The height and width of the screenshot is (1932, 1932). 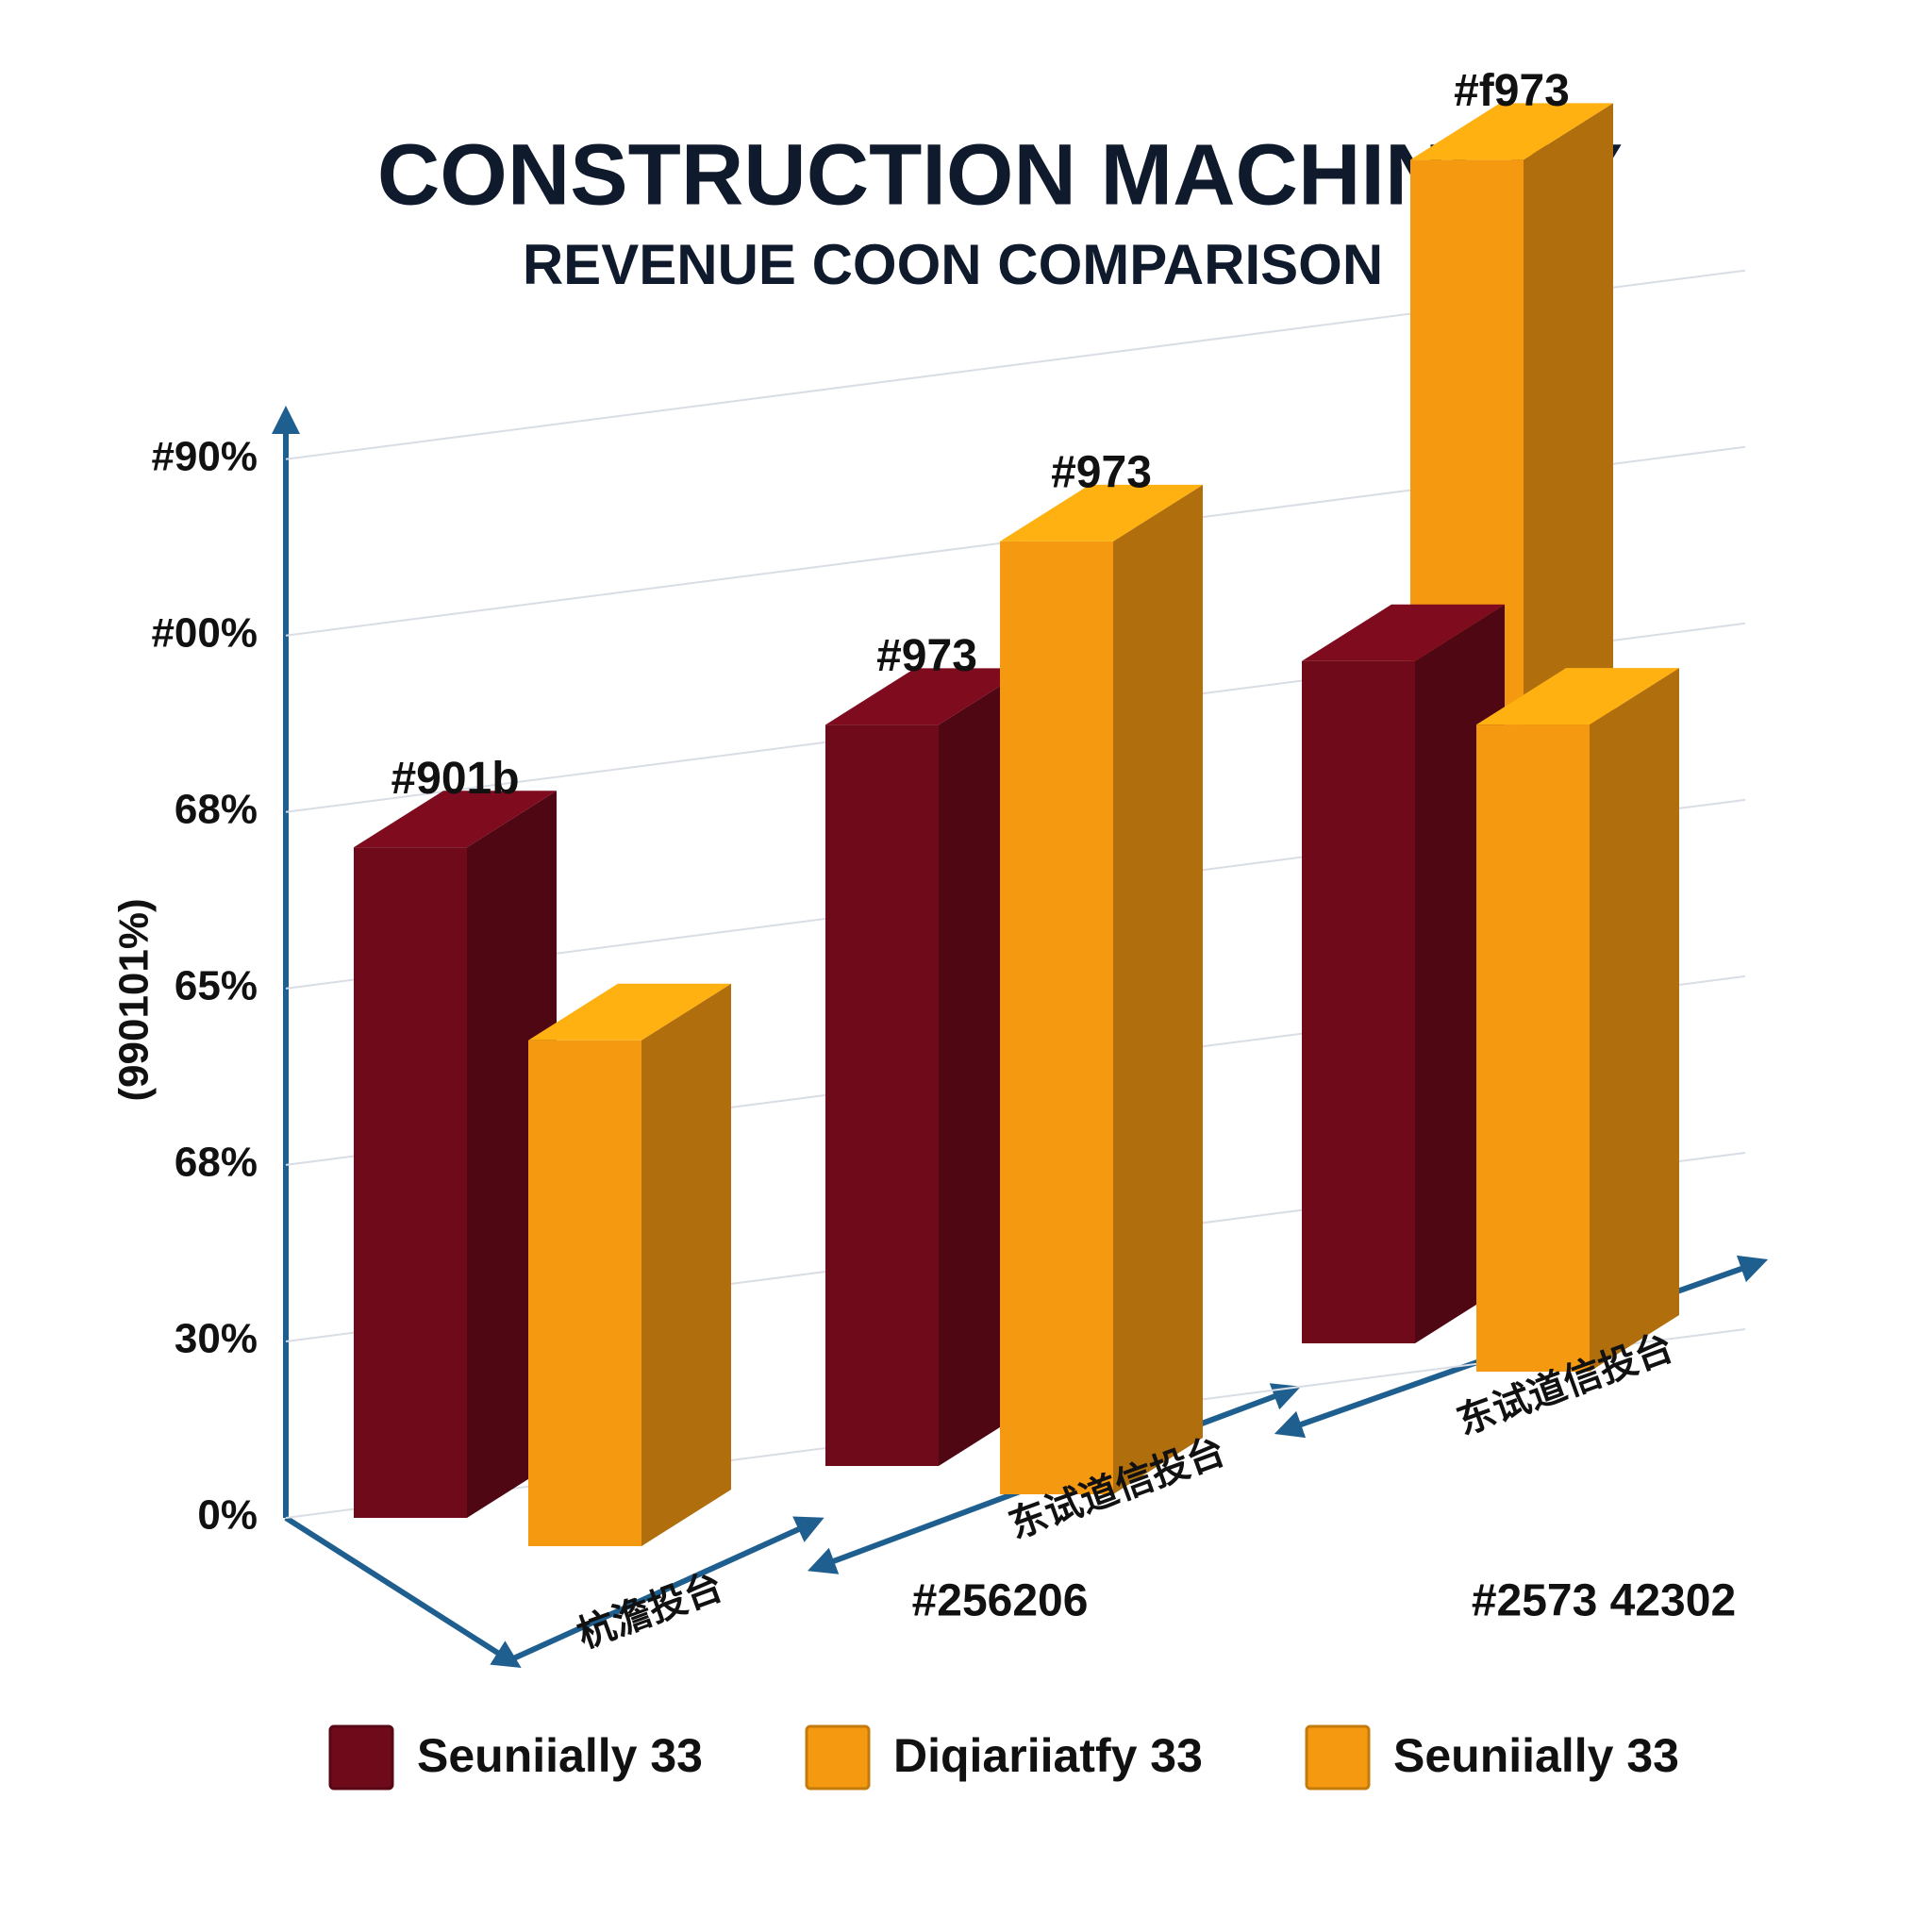 I want to click on y-tick-label: 0%, so click(x=228, y=1515).